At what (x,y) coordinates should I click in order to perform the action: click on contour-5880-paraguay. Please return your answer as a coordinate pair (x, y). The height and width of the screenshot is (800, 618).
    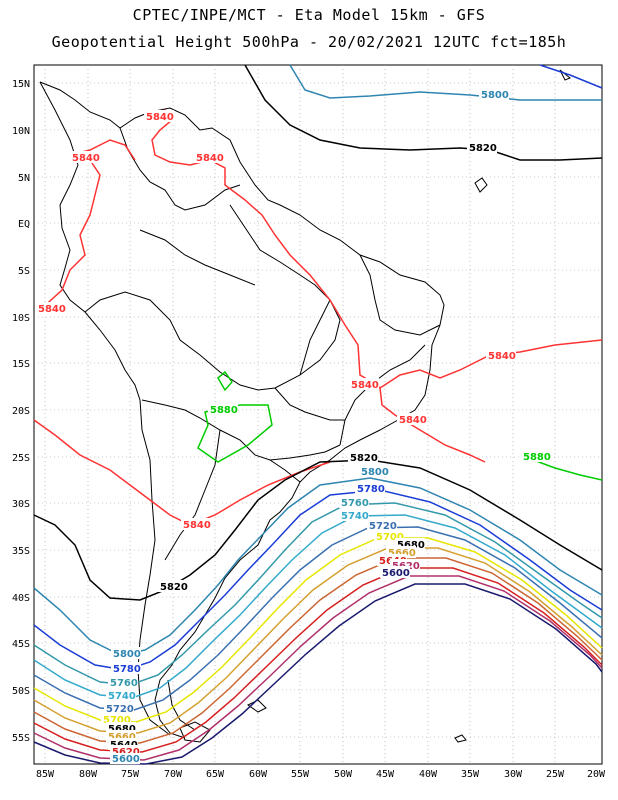
    Looking at the image, I should click on (235, 416).